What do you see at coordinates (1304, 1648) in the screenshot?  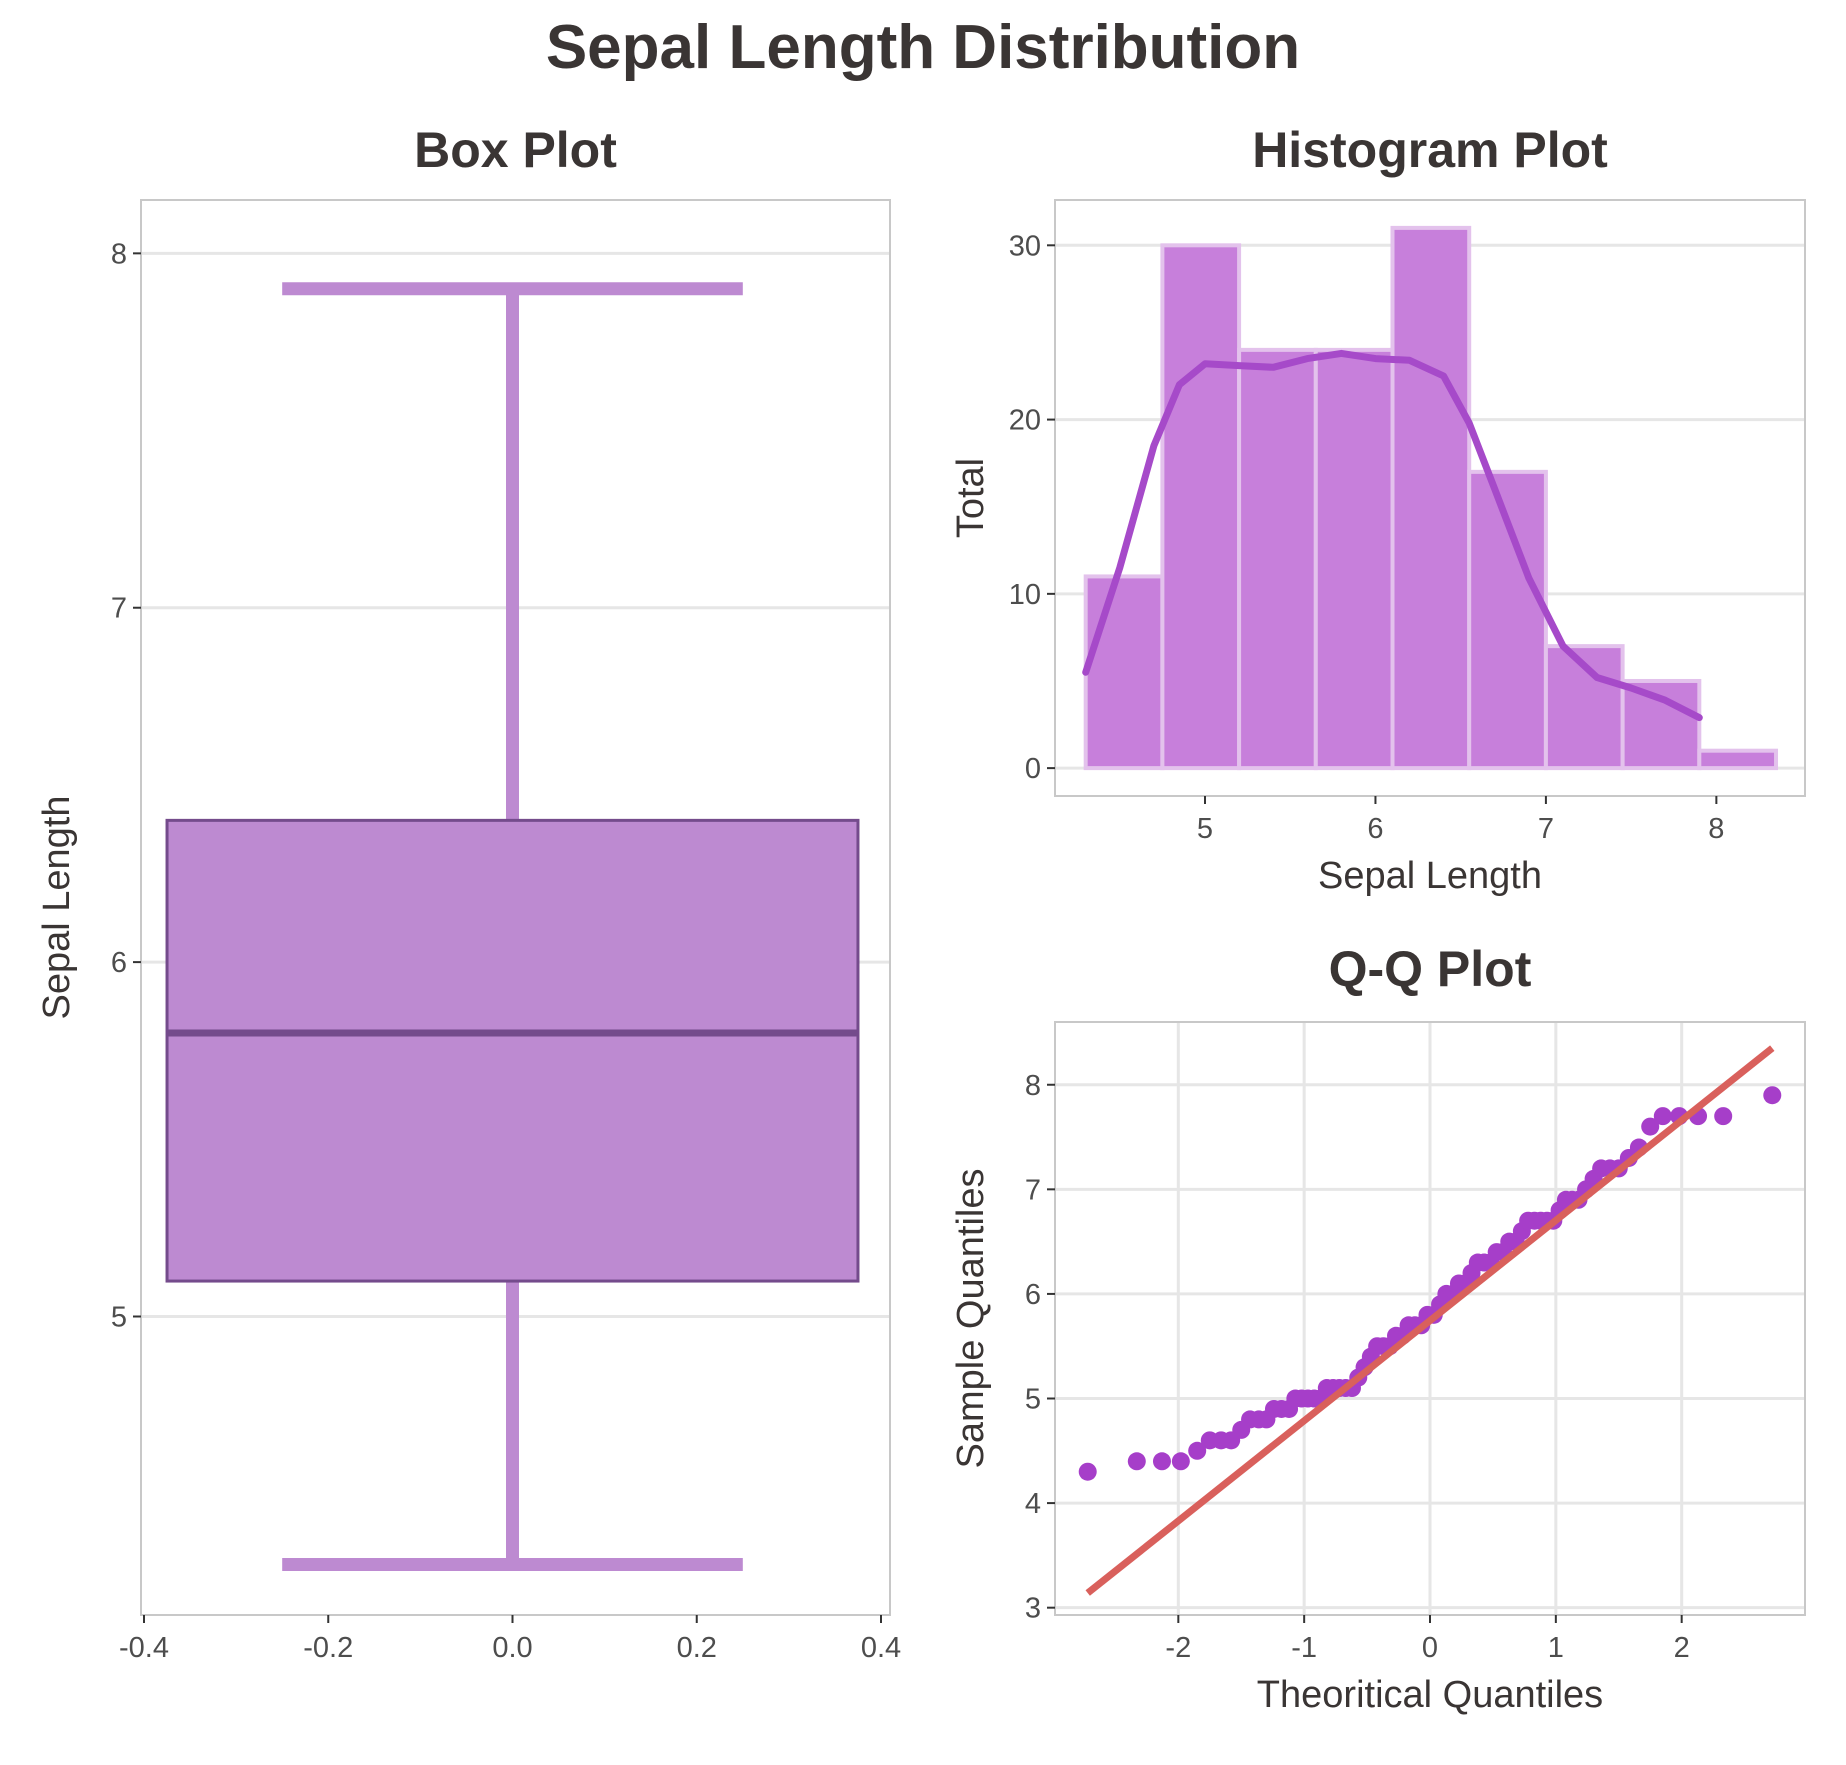 I see `x-tick-label: -1` at bounding box center [1304, 1648].